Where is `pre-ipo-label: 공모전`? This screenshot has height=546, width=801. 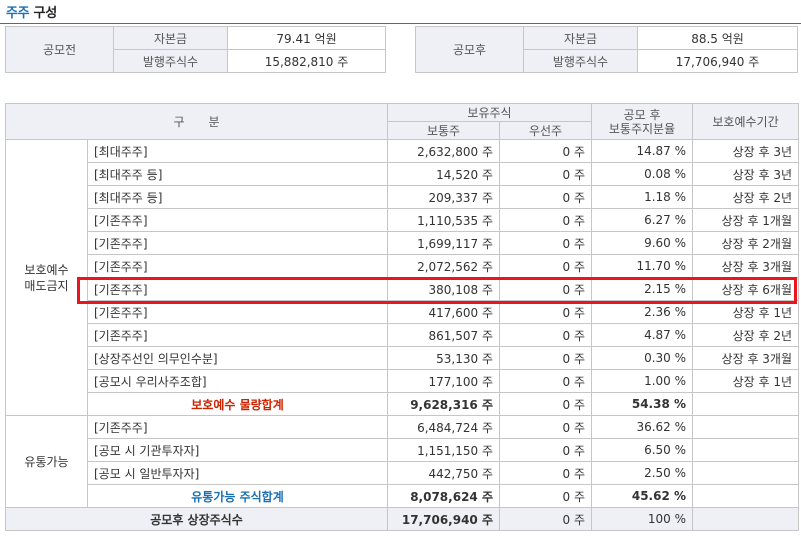
pre-ipo-label: 공모전 is located at coordinates (59, 49).